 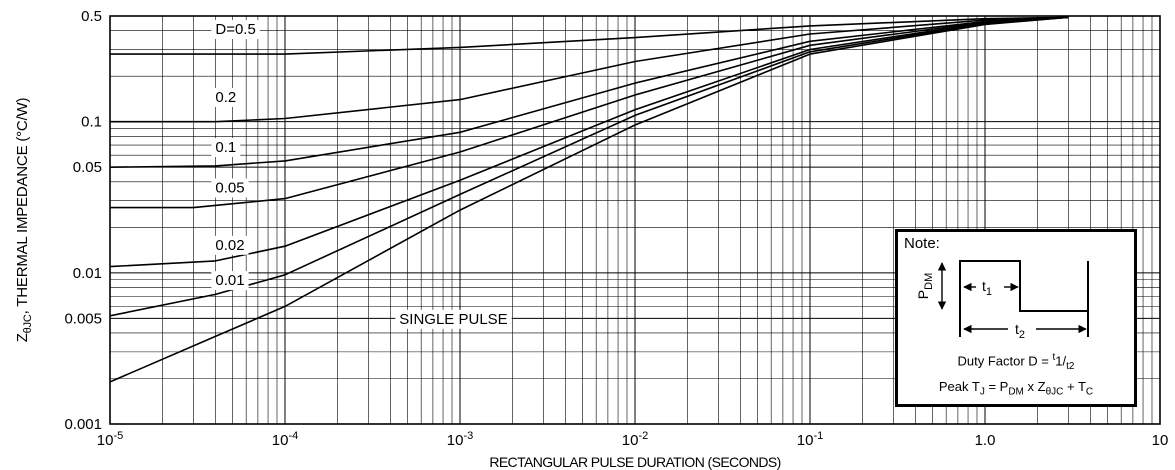 What do you see at coordinates (83, 318) in the screenshot?
I see `y-tick-label: 0.005` at bounding box center [83, 318].